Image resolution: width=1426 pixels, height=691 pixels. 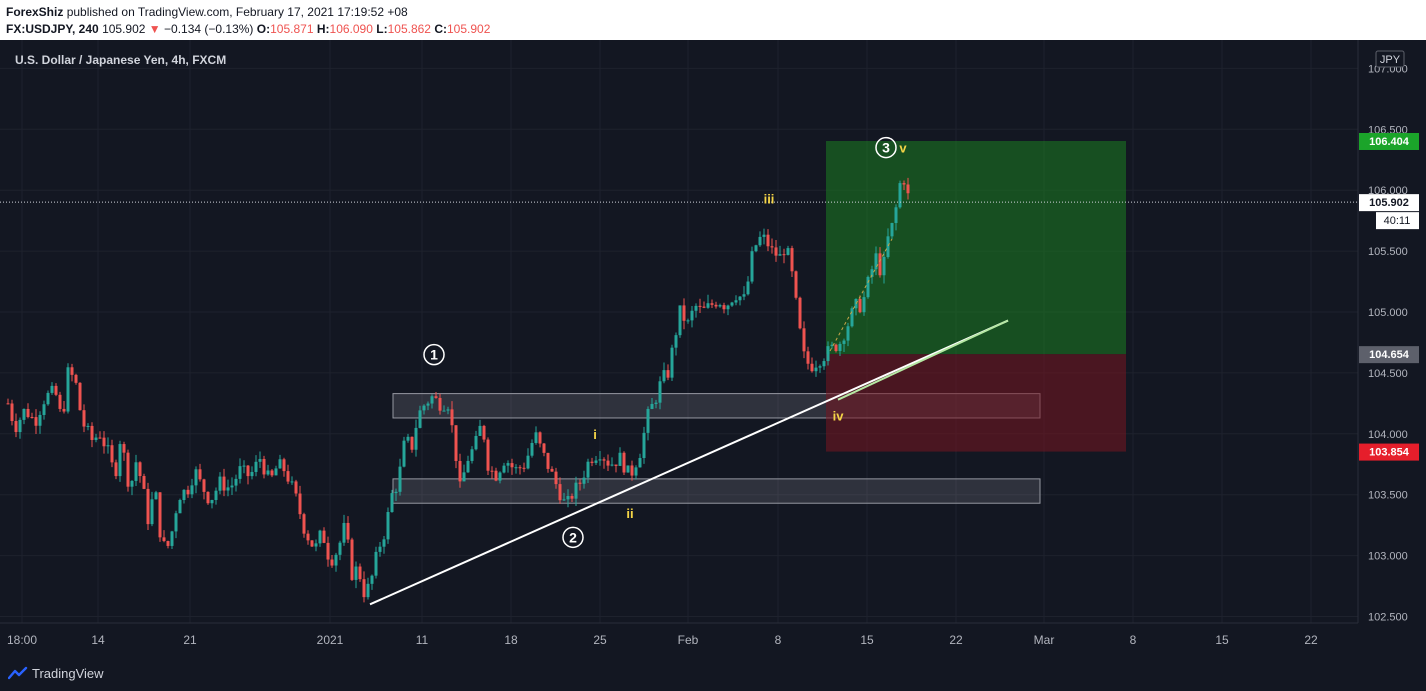 I want to click on x-tick-label: 22, so click(x=1311, y=640).